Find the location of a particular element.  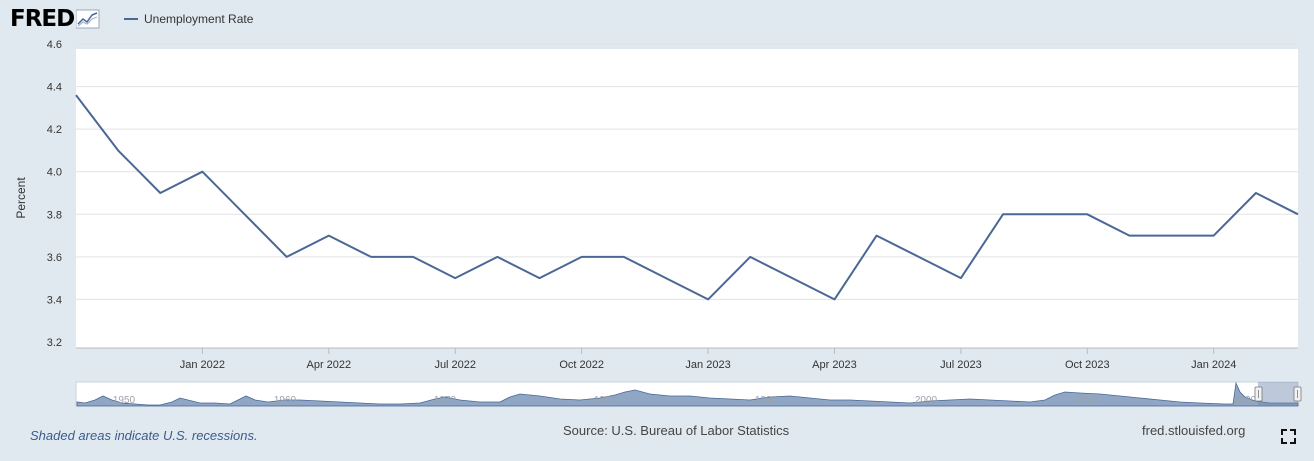

x-tick-label: Oct 2022 is located at coordinates (581, 365).